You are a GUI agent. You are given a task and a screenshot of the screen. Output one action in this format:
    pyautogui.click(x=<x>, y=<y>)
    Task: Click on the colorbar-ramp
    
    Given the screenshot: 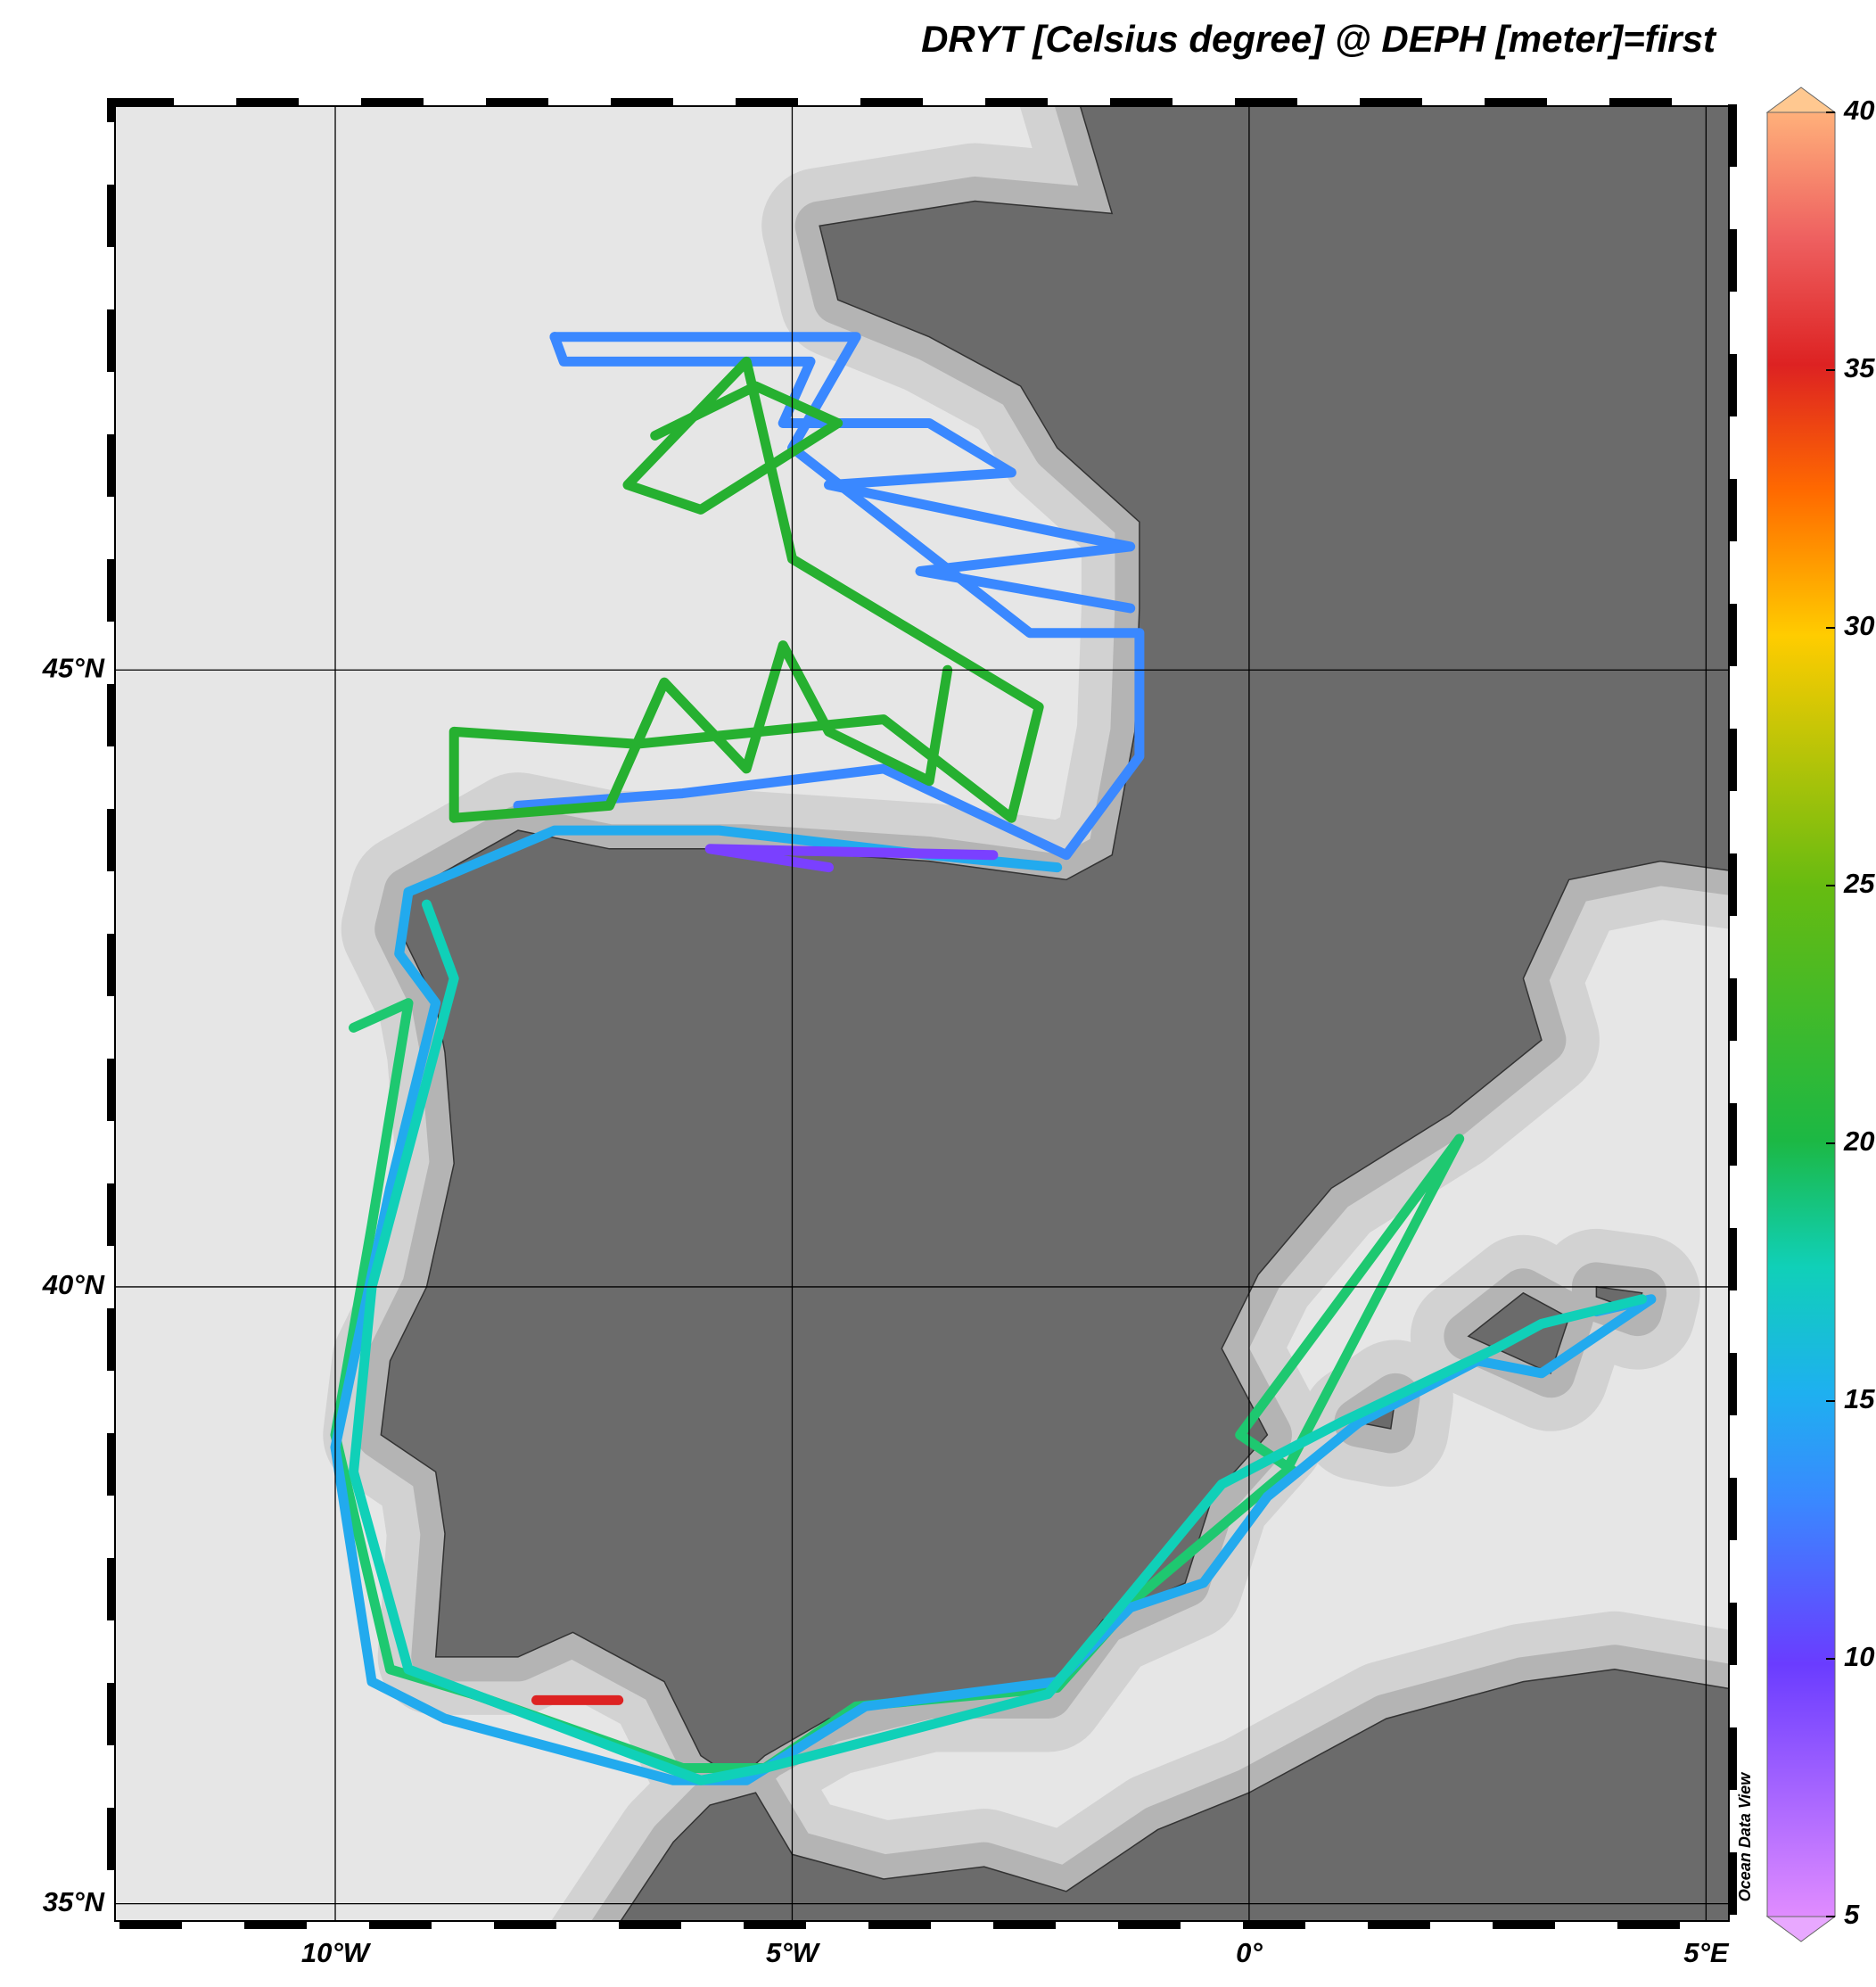 What is the action you would take?
    pyautogui.click(x=1801, y=1014)
    